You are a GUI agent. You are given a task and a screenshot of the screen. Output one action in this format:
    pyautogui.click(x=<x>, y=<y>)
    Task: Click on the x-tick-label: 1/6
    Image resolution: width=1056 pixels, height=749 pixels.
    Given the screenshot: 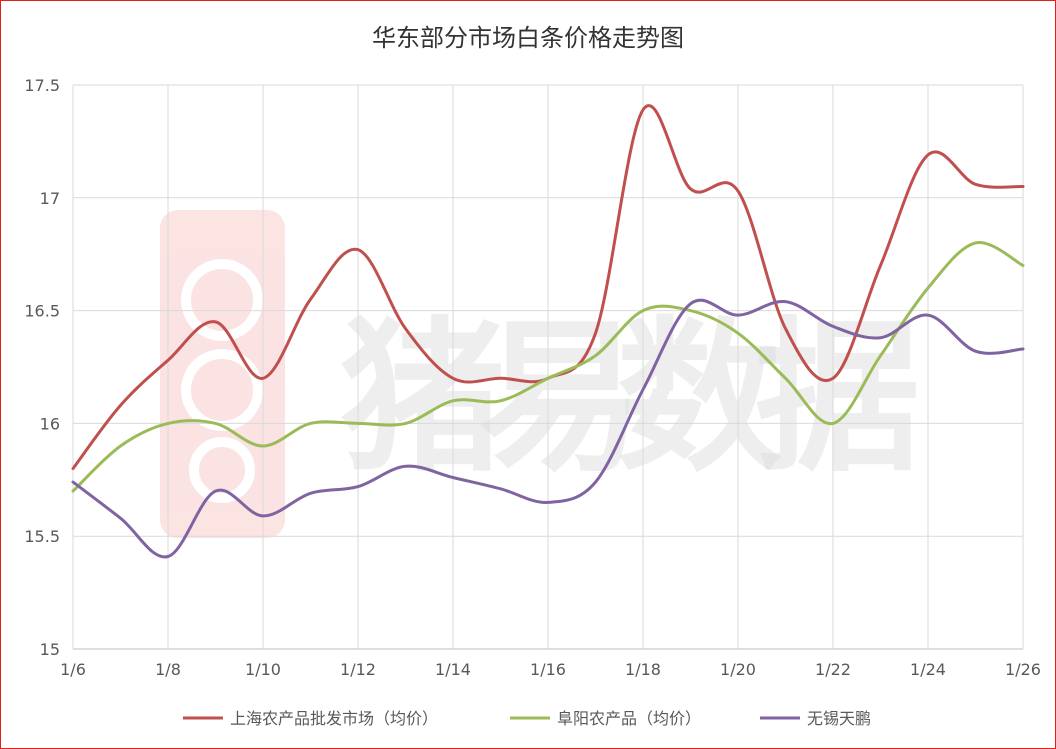 What is the action you would take?
    pyautogui.click(x=73, y=669)
    